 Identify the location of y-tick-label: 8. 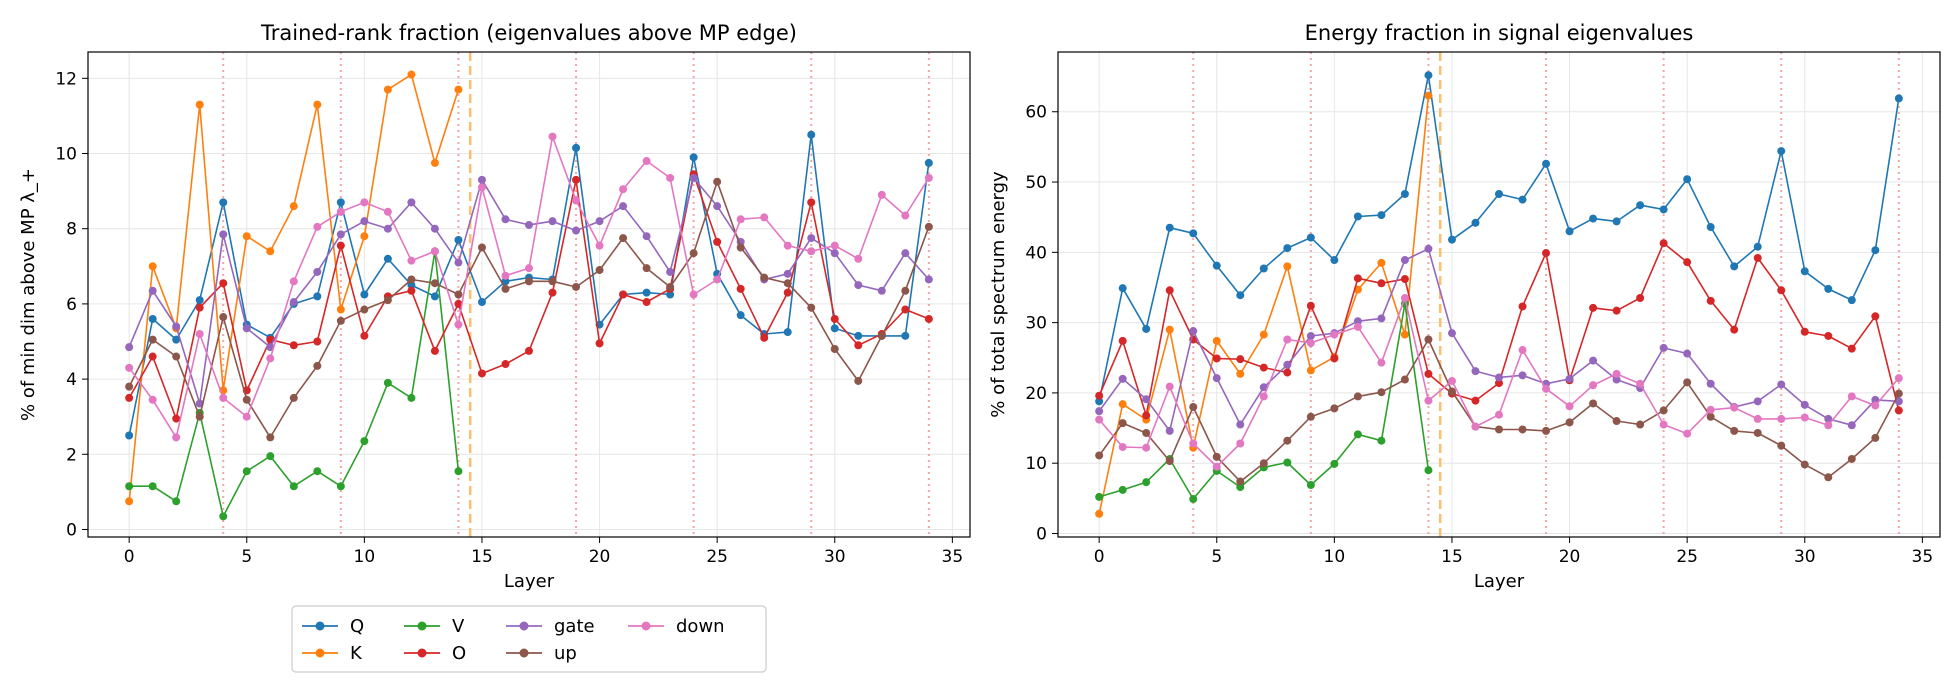
(71, 230).